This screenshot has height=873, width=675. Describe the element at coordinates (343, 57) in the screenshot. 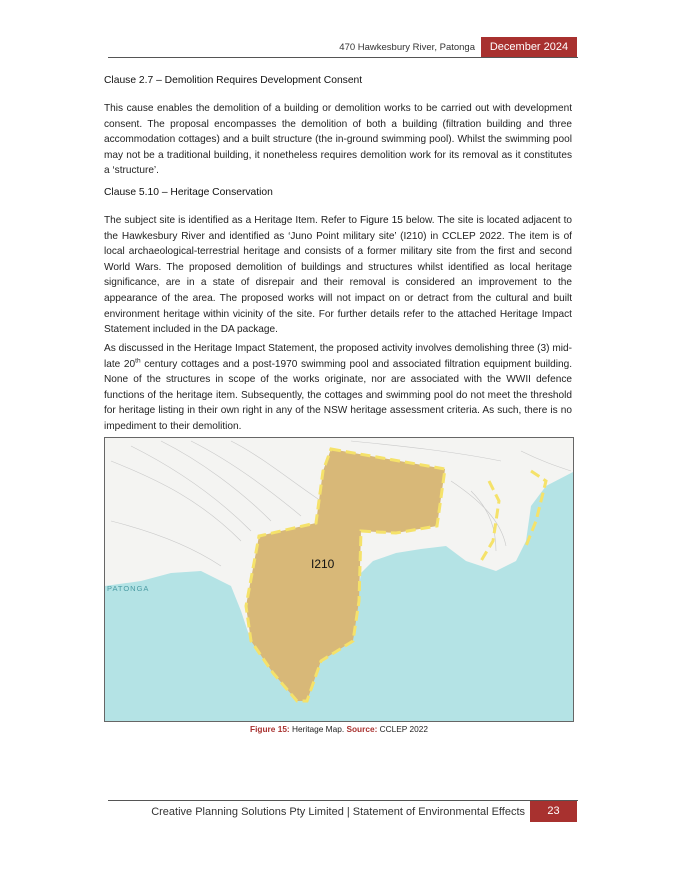

I see `header-rule` at that location.